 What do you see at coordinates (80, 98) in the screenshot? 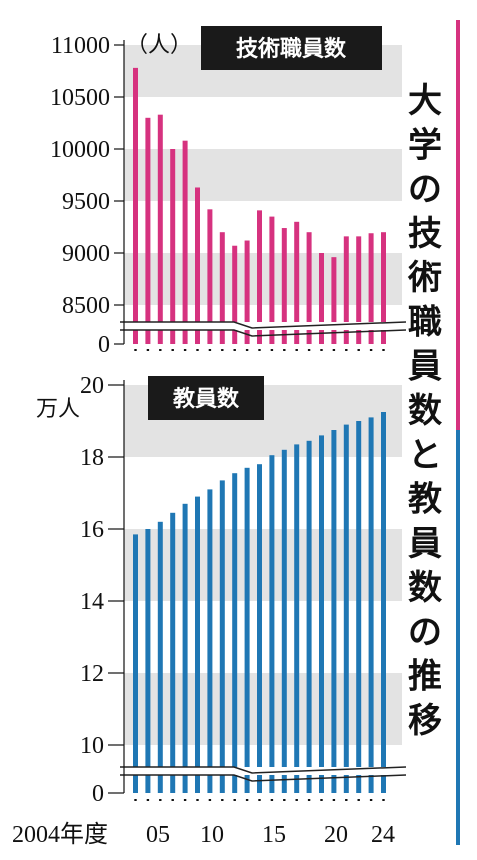
I see `staff-y-tick-10500: 10500` at bounding box center [80, 98].